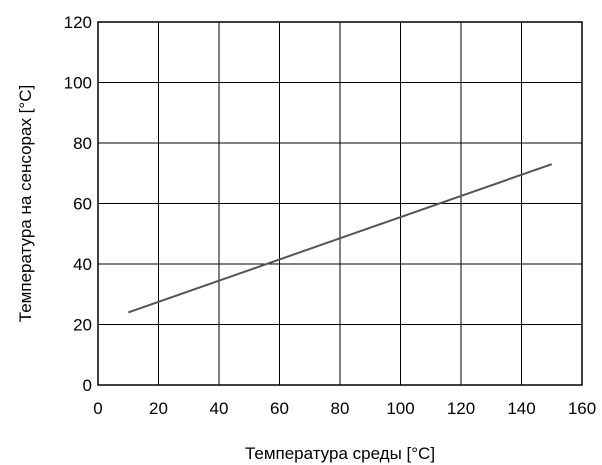 The width and height of the screenshot is (602, 465). I want to click on x-tick-label: 80, so click(340, 408).